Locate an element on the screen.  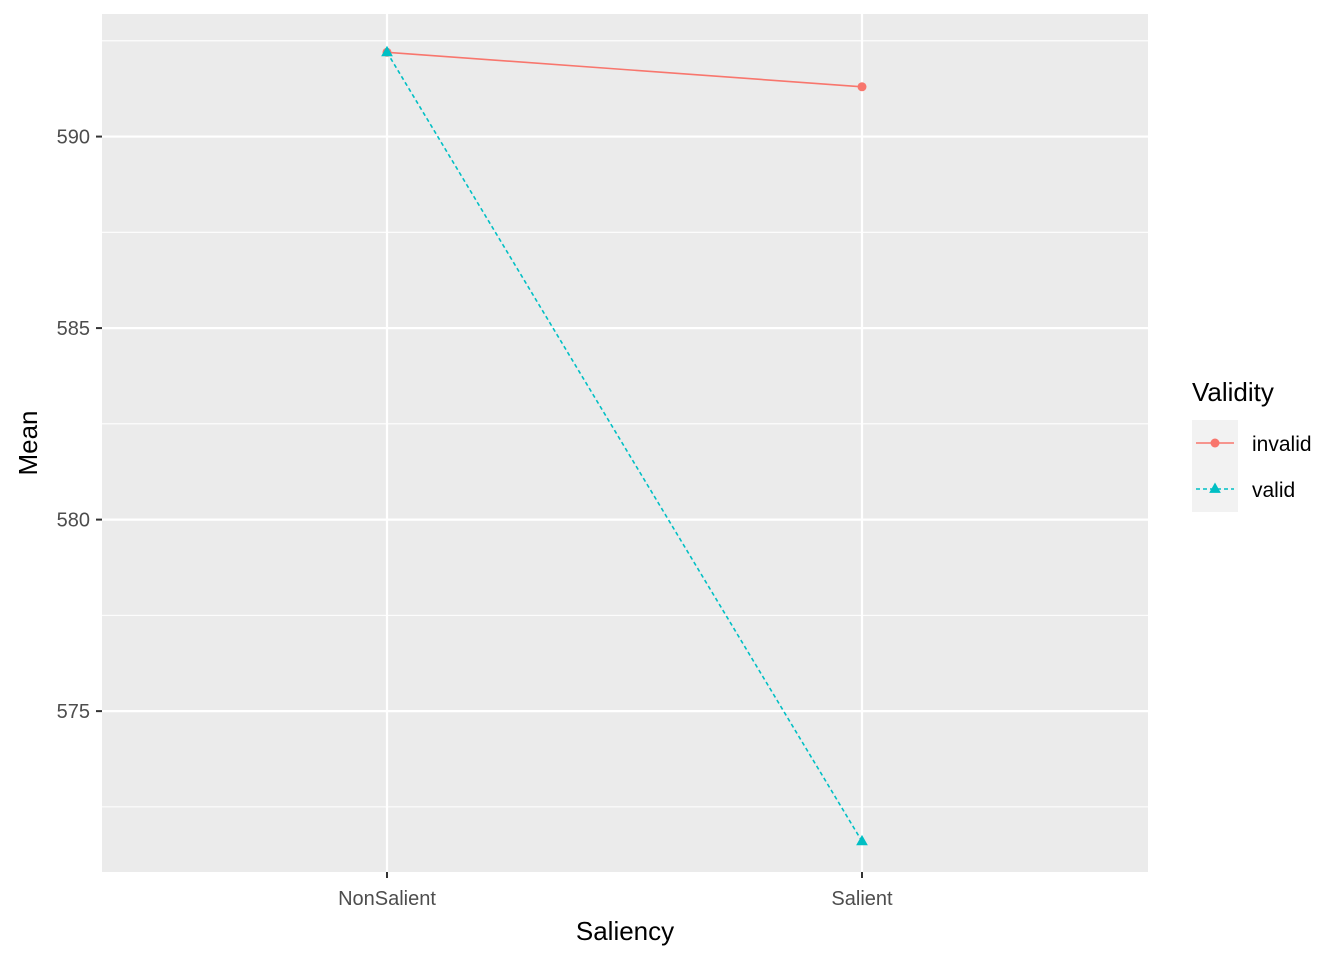
y-tick-label: 575 is located at coordinates (73, 712).